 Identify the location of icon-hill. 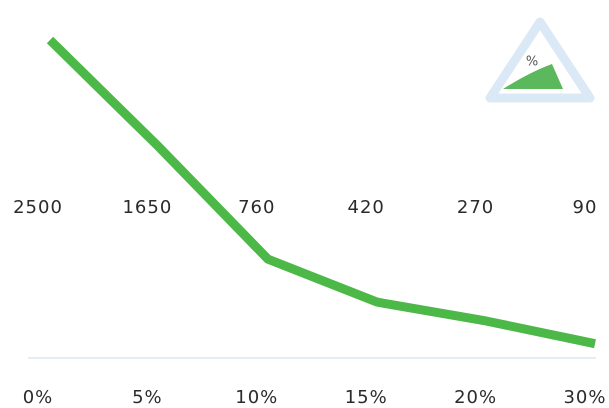
(533, 76).